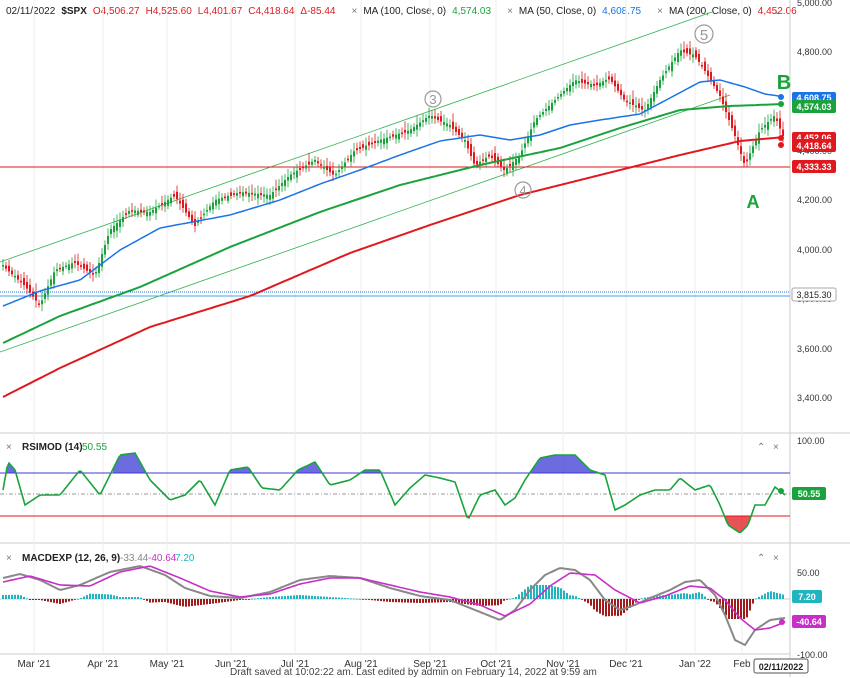  I want to click on rsi-line, so click(394, 493).